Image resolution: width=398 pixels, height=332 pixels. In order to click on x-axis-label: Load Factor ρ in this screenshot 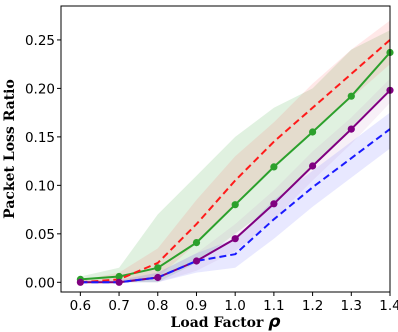, I will do `click(226, 322)`.